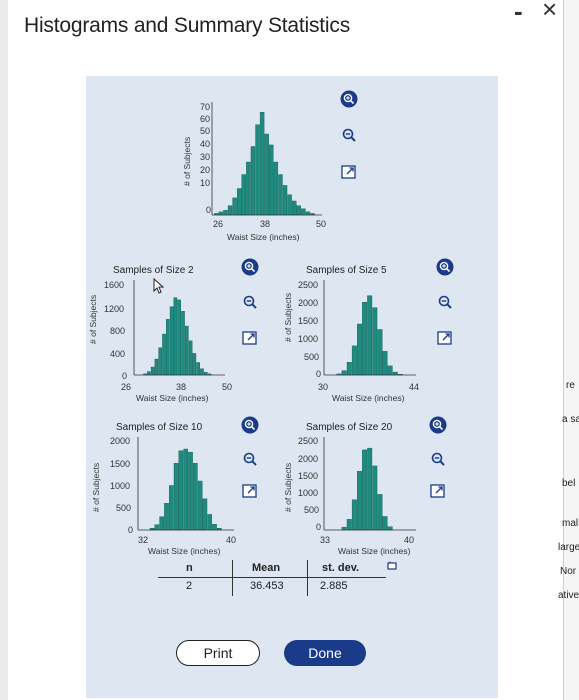 Image resolution: width=579 pixels, height=700 pixels. I want to click on size20-histogram, so click(369, 484).